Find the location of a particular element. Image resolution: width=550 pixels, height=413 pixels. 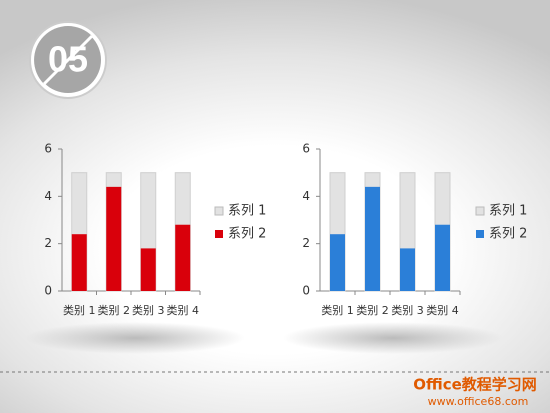

badge-half is located at coordinates (63, 55).